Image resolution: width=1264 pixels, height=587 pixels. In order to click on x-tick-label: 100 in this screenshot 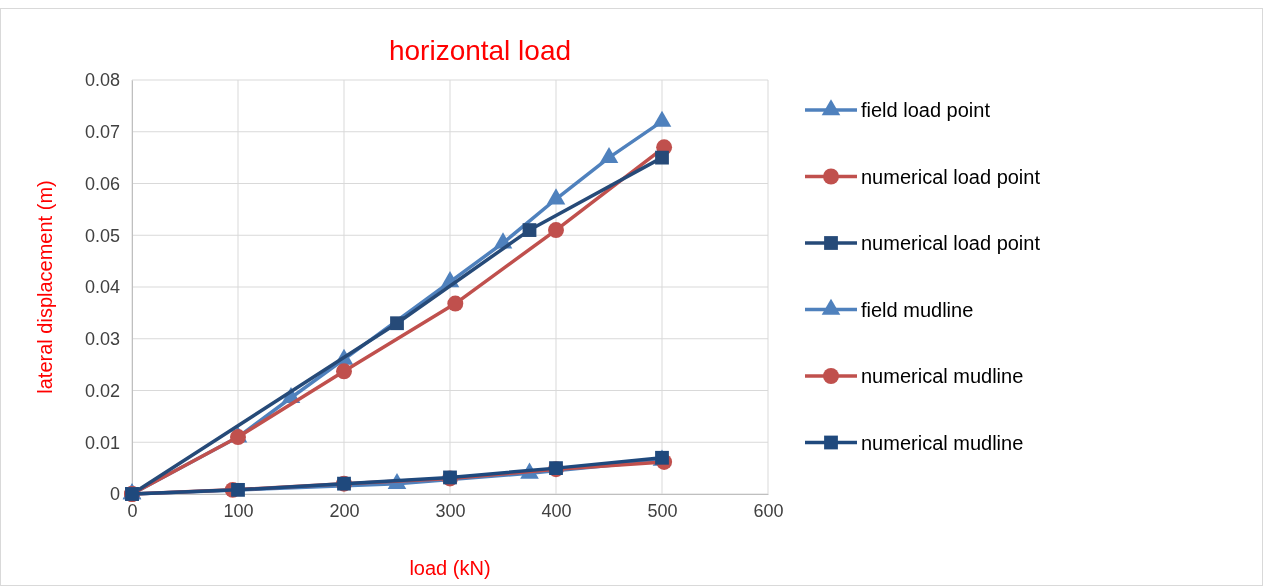, I will do `click(238, 510)`.